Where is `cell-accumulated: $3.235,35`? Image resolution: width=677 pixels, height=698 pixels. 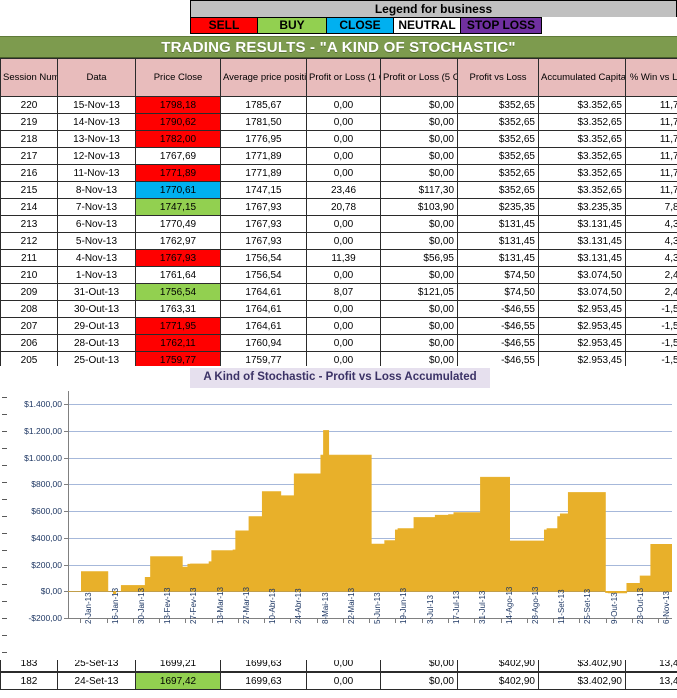
cell-accumulated: $3.235,35 is located at coordinates (582, 207).